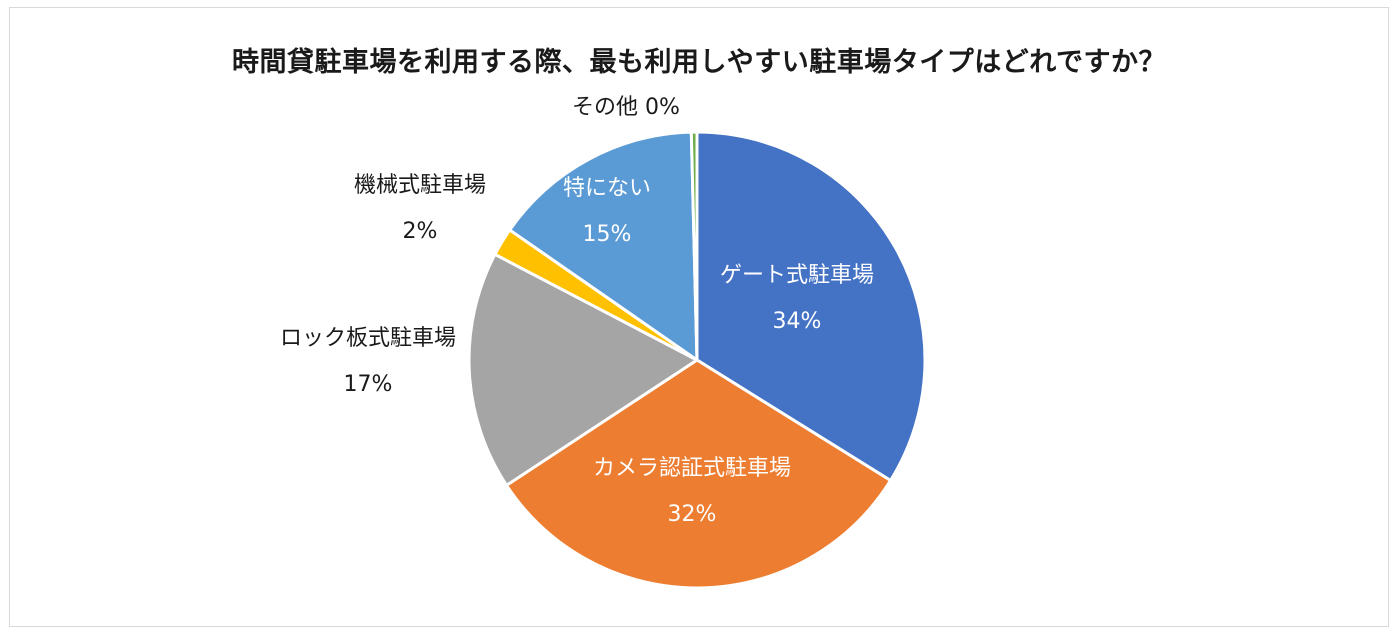  Describe the element at coordinates (626, 107) in the screenshot. I see `slice-label-6: その他 0%` at that location.